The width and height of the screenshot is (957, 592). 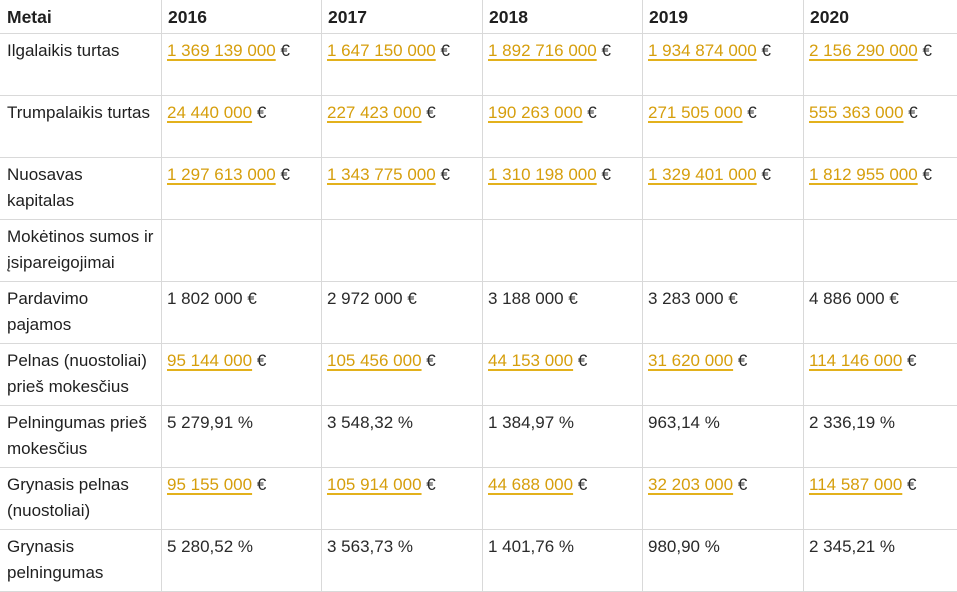 What do you see at coordinates (210, 422) in the screenshot?
I see `value-text: 5 279,91 %` at bounding box center [210, 422].